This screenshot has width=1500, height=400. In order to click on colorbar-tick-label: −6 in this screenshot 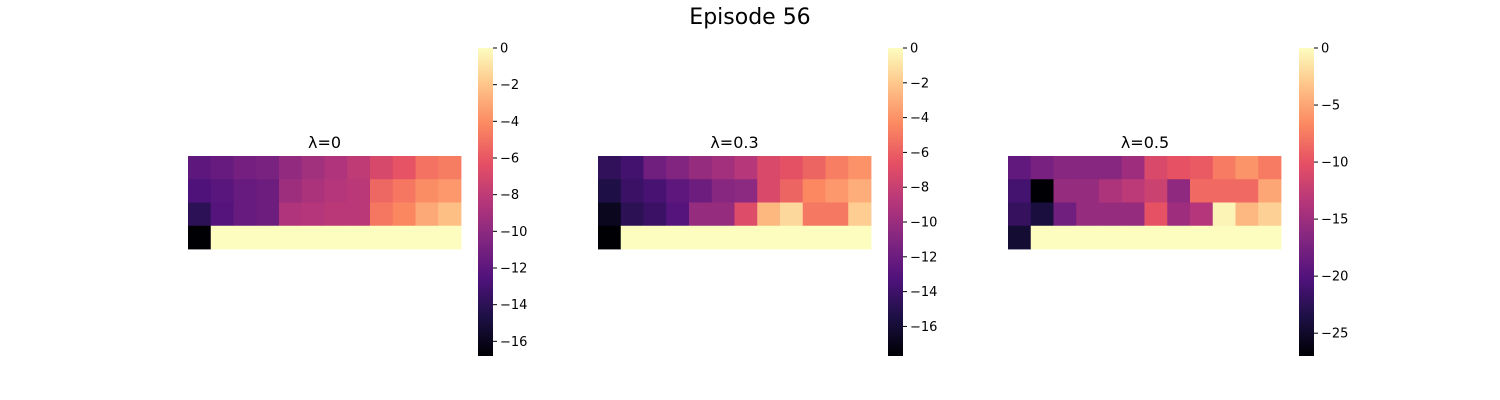, I will do `click(509, 159)`.